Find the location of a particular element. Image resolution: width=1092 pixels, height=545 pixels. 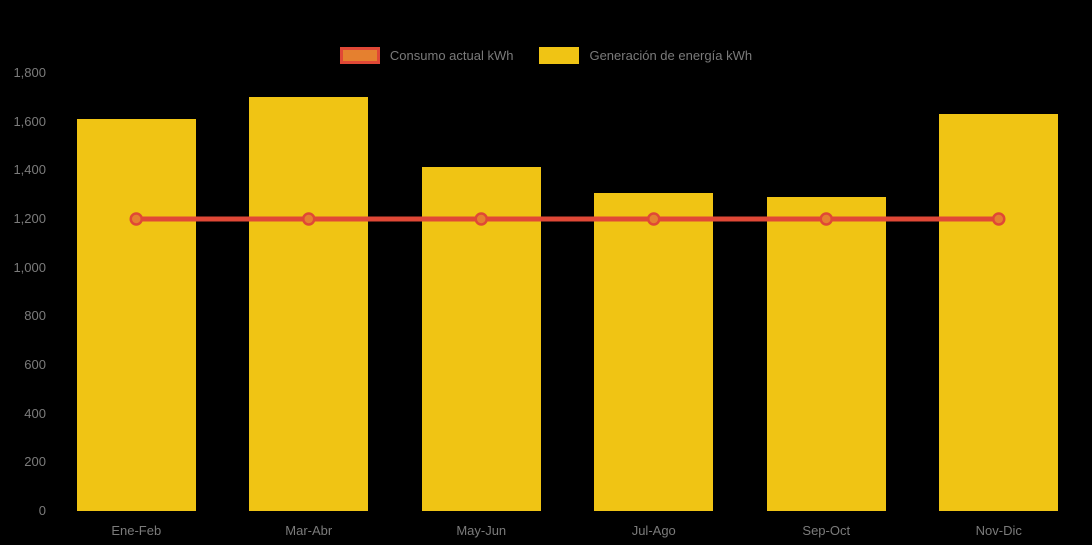

legend-bar-swatch-icon is located at coordinates (559, 55).